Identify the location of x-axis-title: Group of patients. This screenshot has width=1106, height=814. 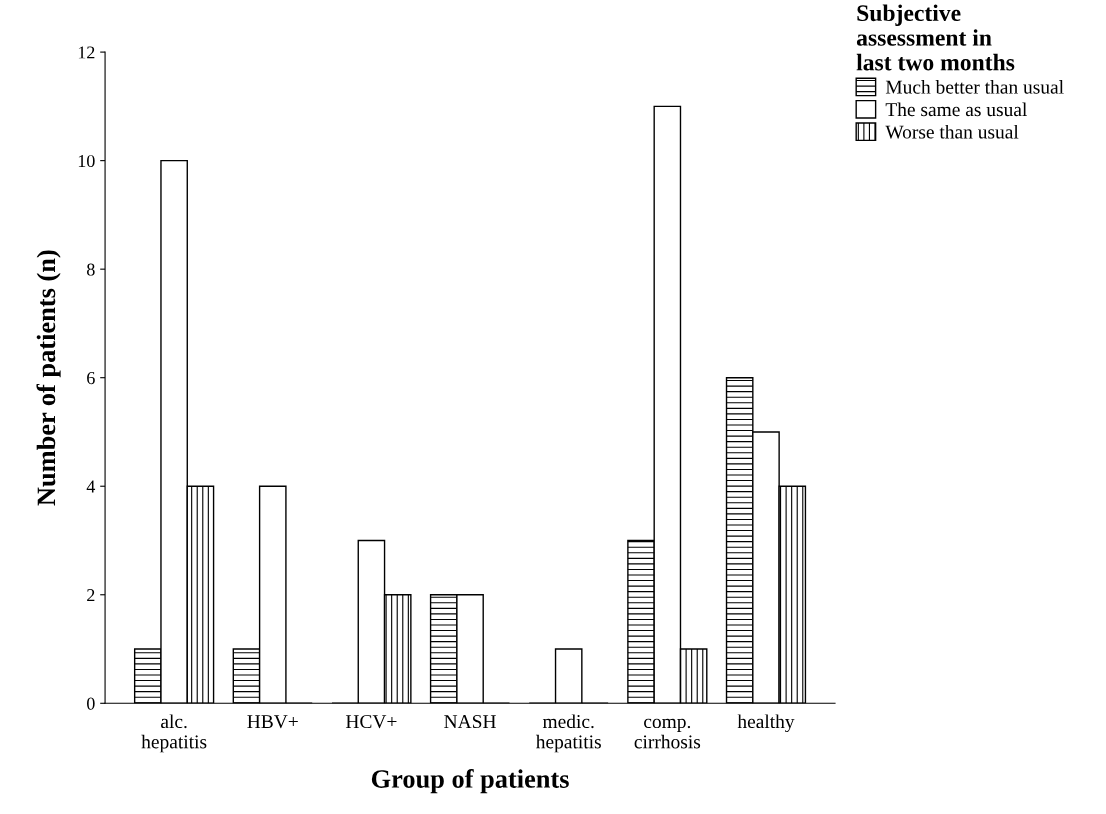
(470, 781).